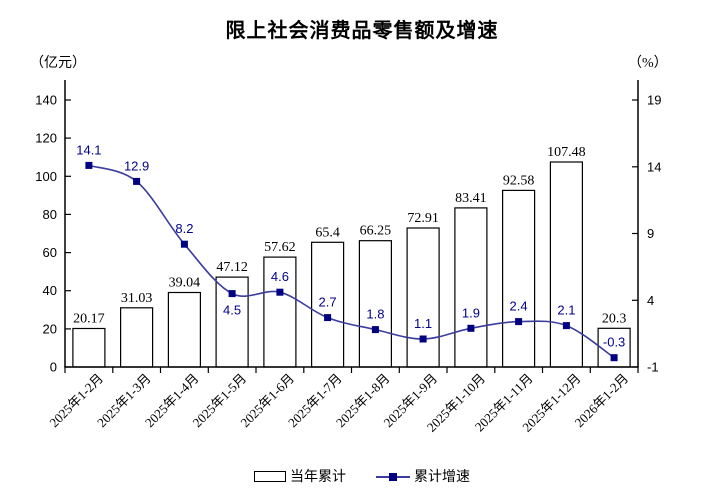 The image size is (724, 496). What do you see at coordinates (423, 323) in the screenshot?
I see `line-value-label: 1.1` at bounding box center [423, 323].